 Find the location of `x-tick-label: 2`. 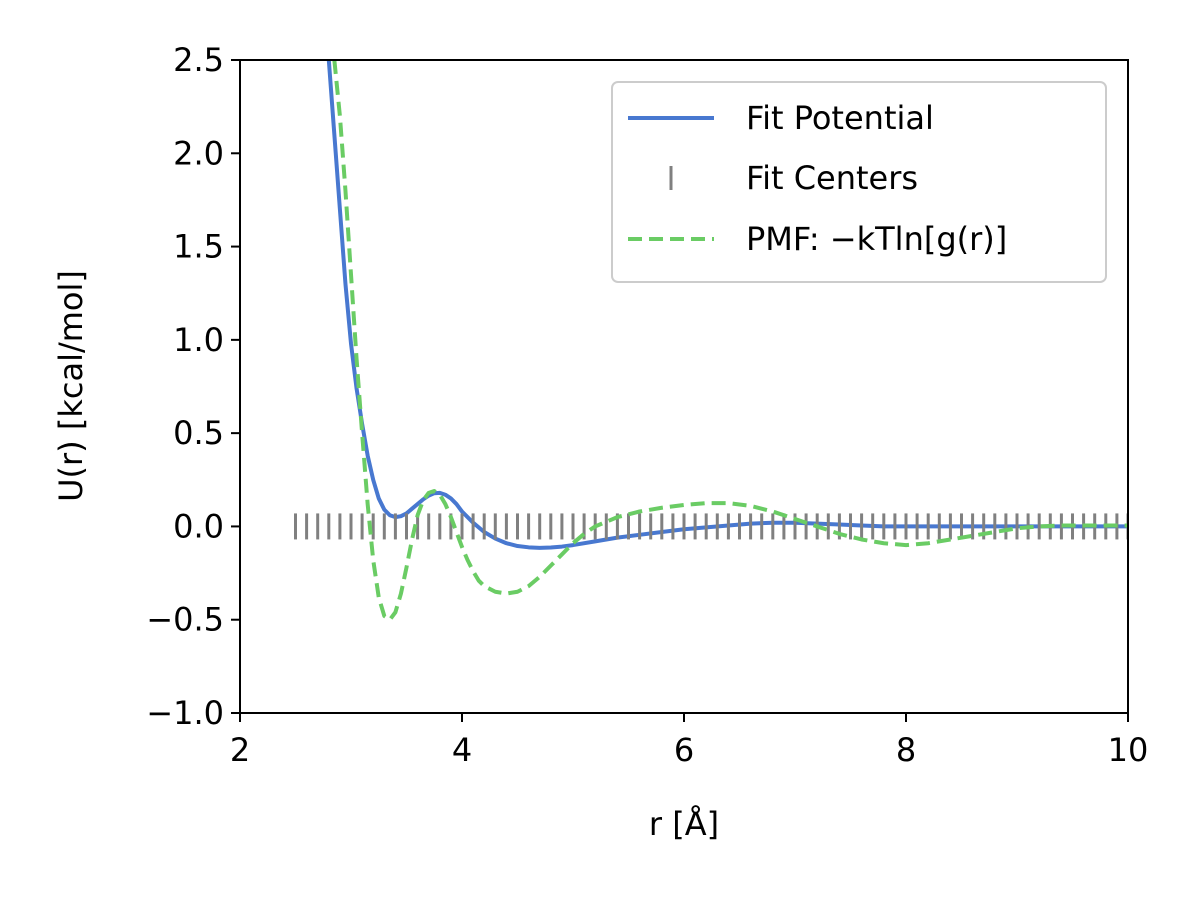

x-tick-label: 2 is located at coordinates (240, 750).